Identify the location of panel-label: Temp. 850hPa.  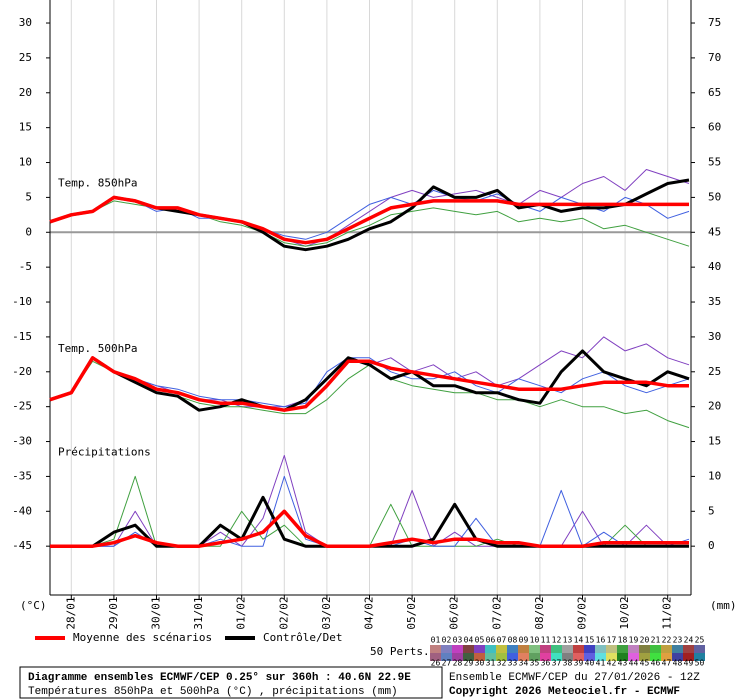
(97, 182).